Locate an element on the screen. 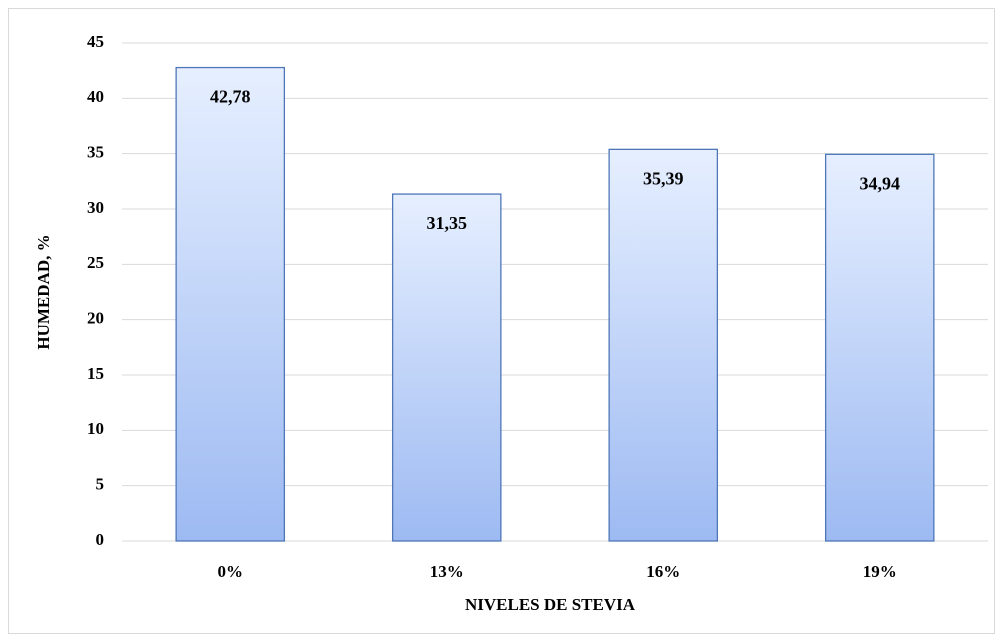 The width and height of the screenshot is (1003, 642). y-axis-title: HUMEDAD, % is located at coordinates (43, 291).